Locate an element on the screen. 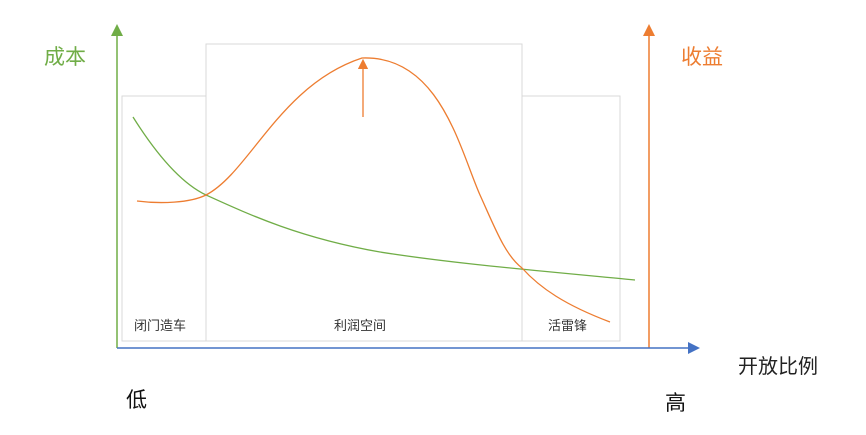 The width and height of the screenshot is (866, 435). x-axis-low-label: 低 is located at coordinates (136, 400).